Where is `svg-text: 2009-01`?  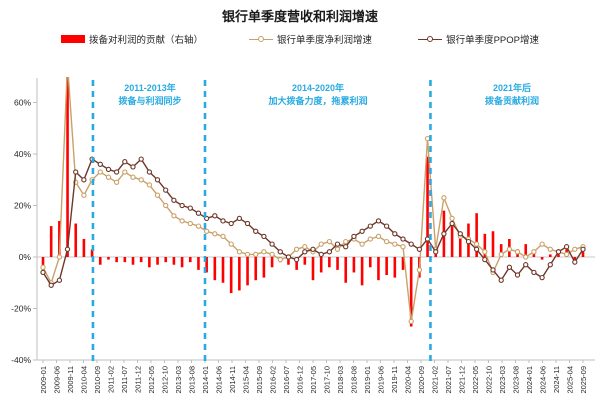 svg-text: 2009-01 is located at coordinates (43, 380).